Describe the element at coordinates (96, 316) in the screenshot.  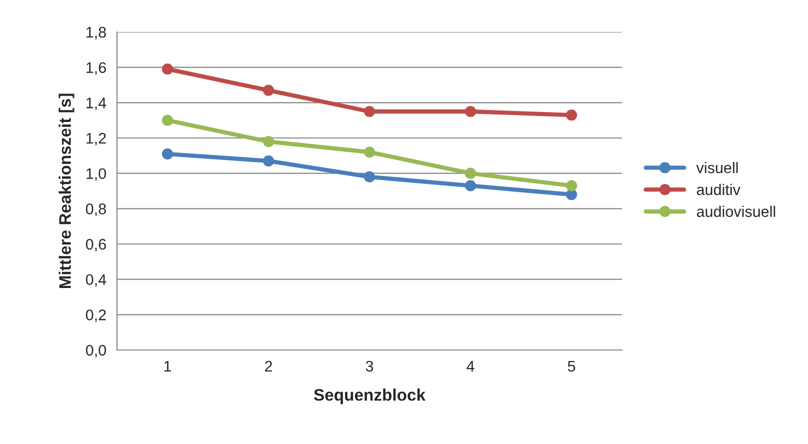
I see `y-tick-label: 0,2` at that location.